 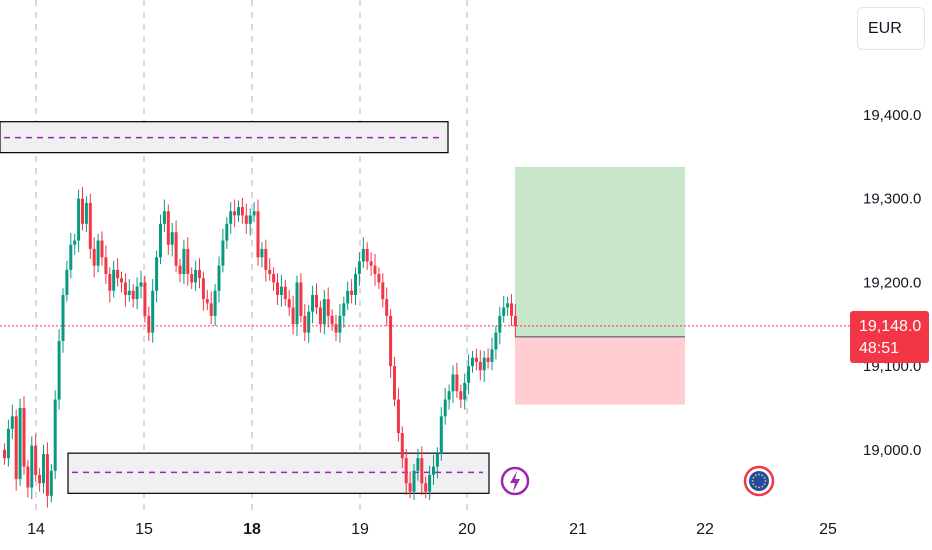 What do you see at coordinates (578, 529) in the screenshot?
I see `time-axis-tick-label: 21` at bounding box center [578, 529].